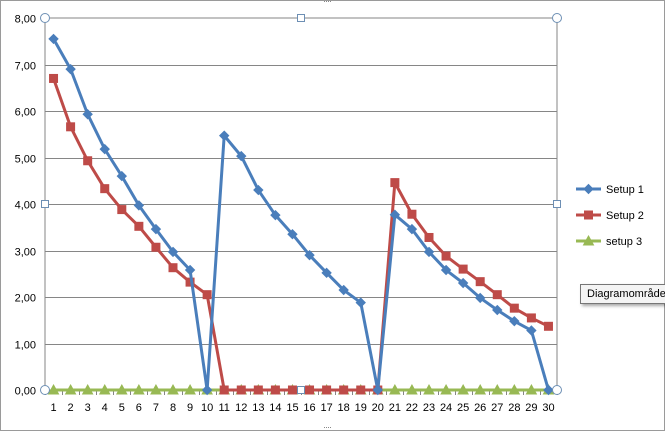 Image resolution: width=665 pixels, height=445 pixels. What do you see at coordinates (531, 408) in the screenshot?
I see `x-tick-label: 29` at bounding box center [531, 408].